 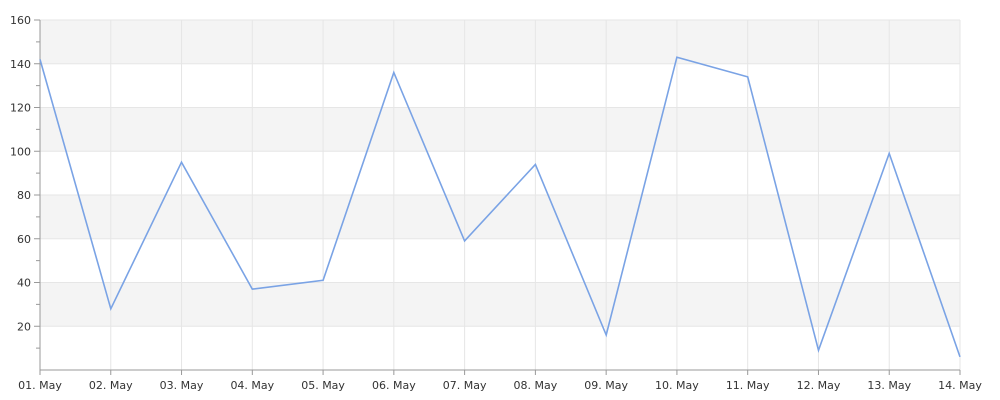 I want to click on x-tick-label: 11. May, so click(x=748, y=385).